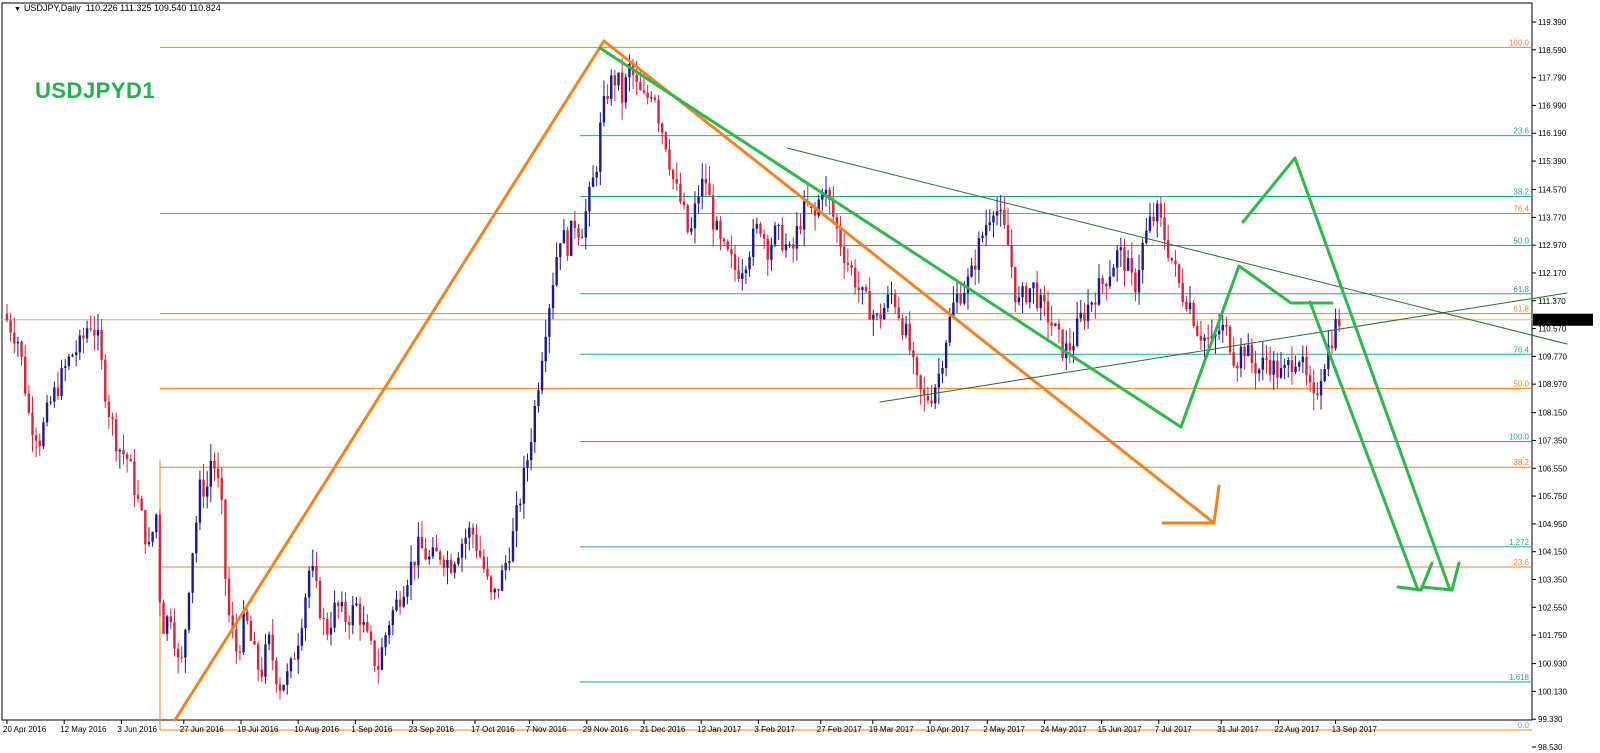 The image size is (1600, 753). Describe the element at coordinates (1521, 309) in the screenshot. I see `fib-orange-label-2: 61.8` at that location.